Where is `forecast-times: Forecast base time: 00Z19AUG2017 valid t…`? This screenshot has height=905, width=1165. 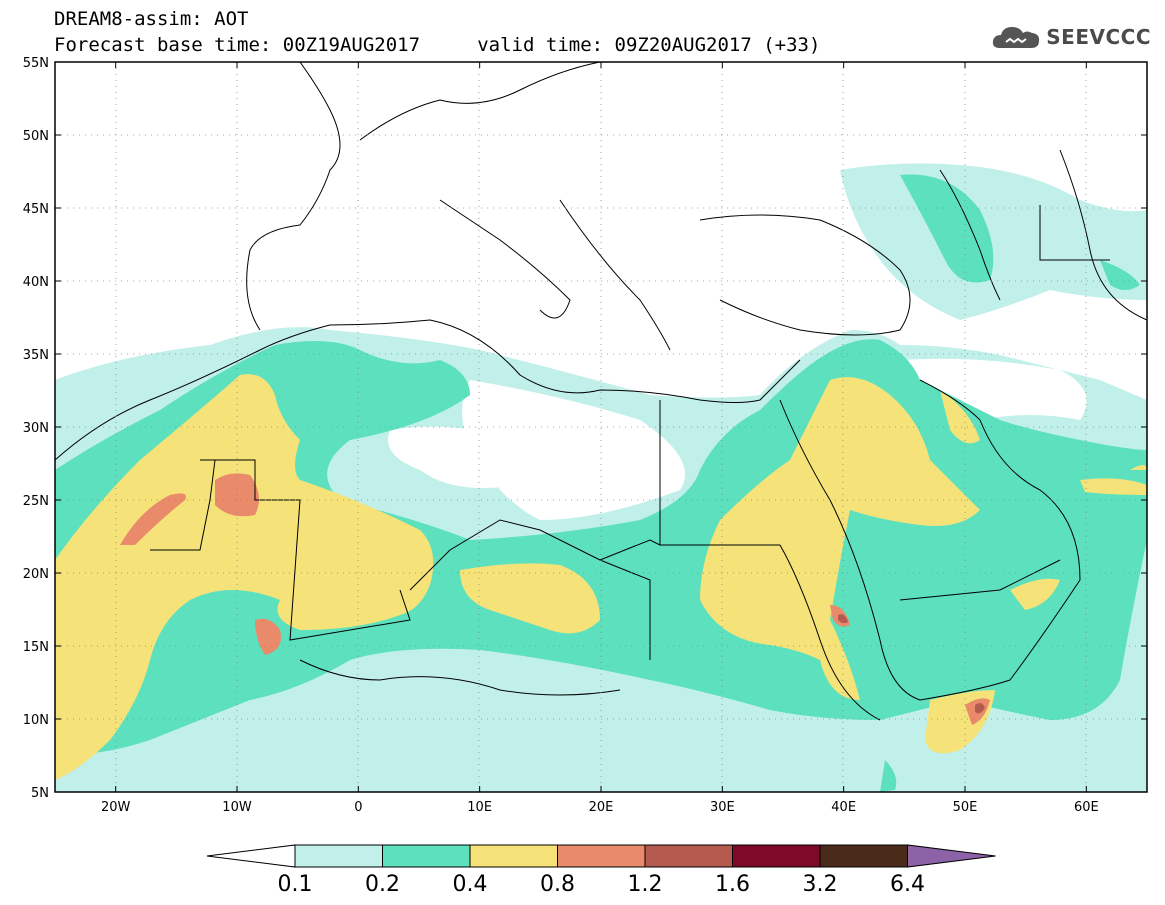 forecast-times: Forecast base time: 00Z19AUG2017 valid t… is located at coordinates (437, 45).